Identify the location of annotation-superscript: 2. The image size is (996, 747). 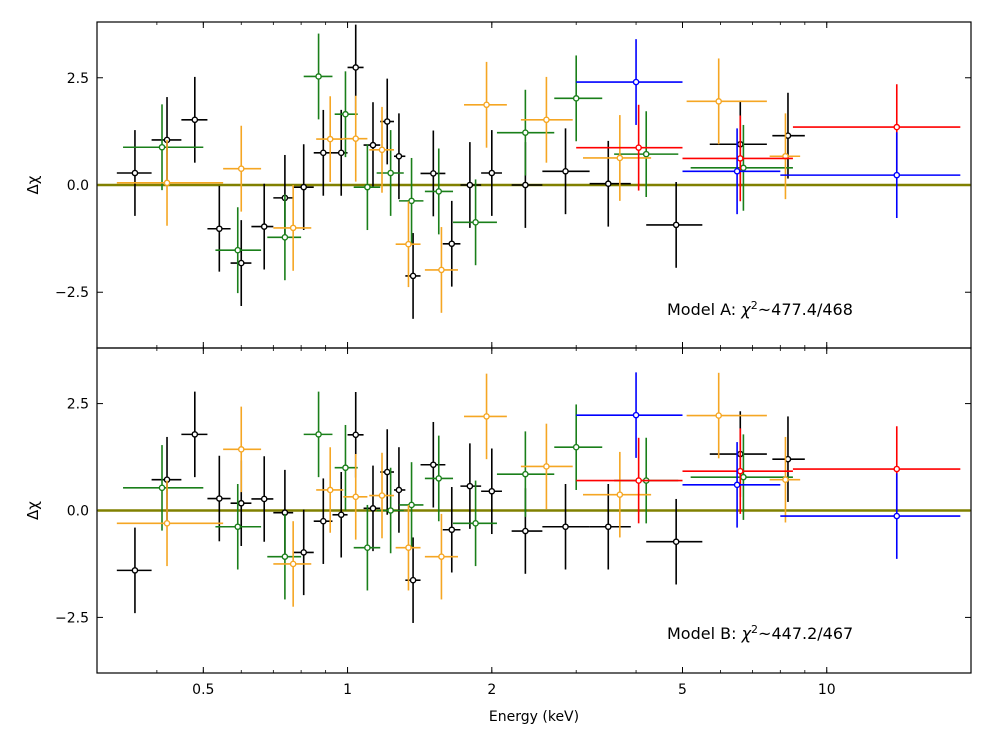
(754, 305).